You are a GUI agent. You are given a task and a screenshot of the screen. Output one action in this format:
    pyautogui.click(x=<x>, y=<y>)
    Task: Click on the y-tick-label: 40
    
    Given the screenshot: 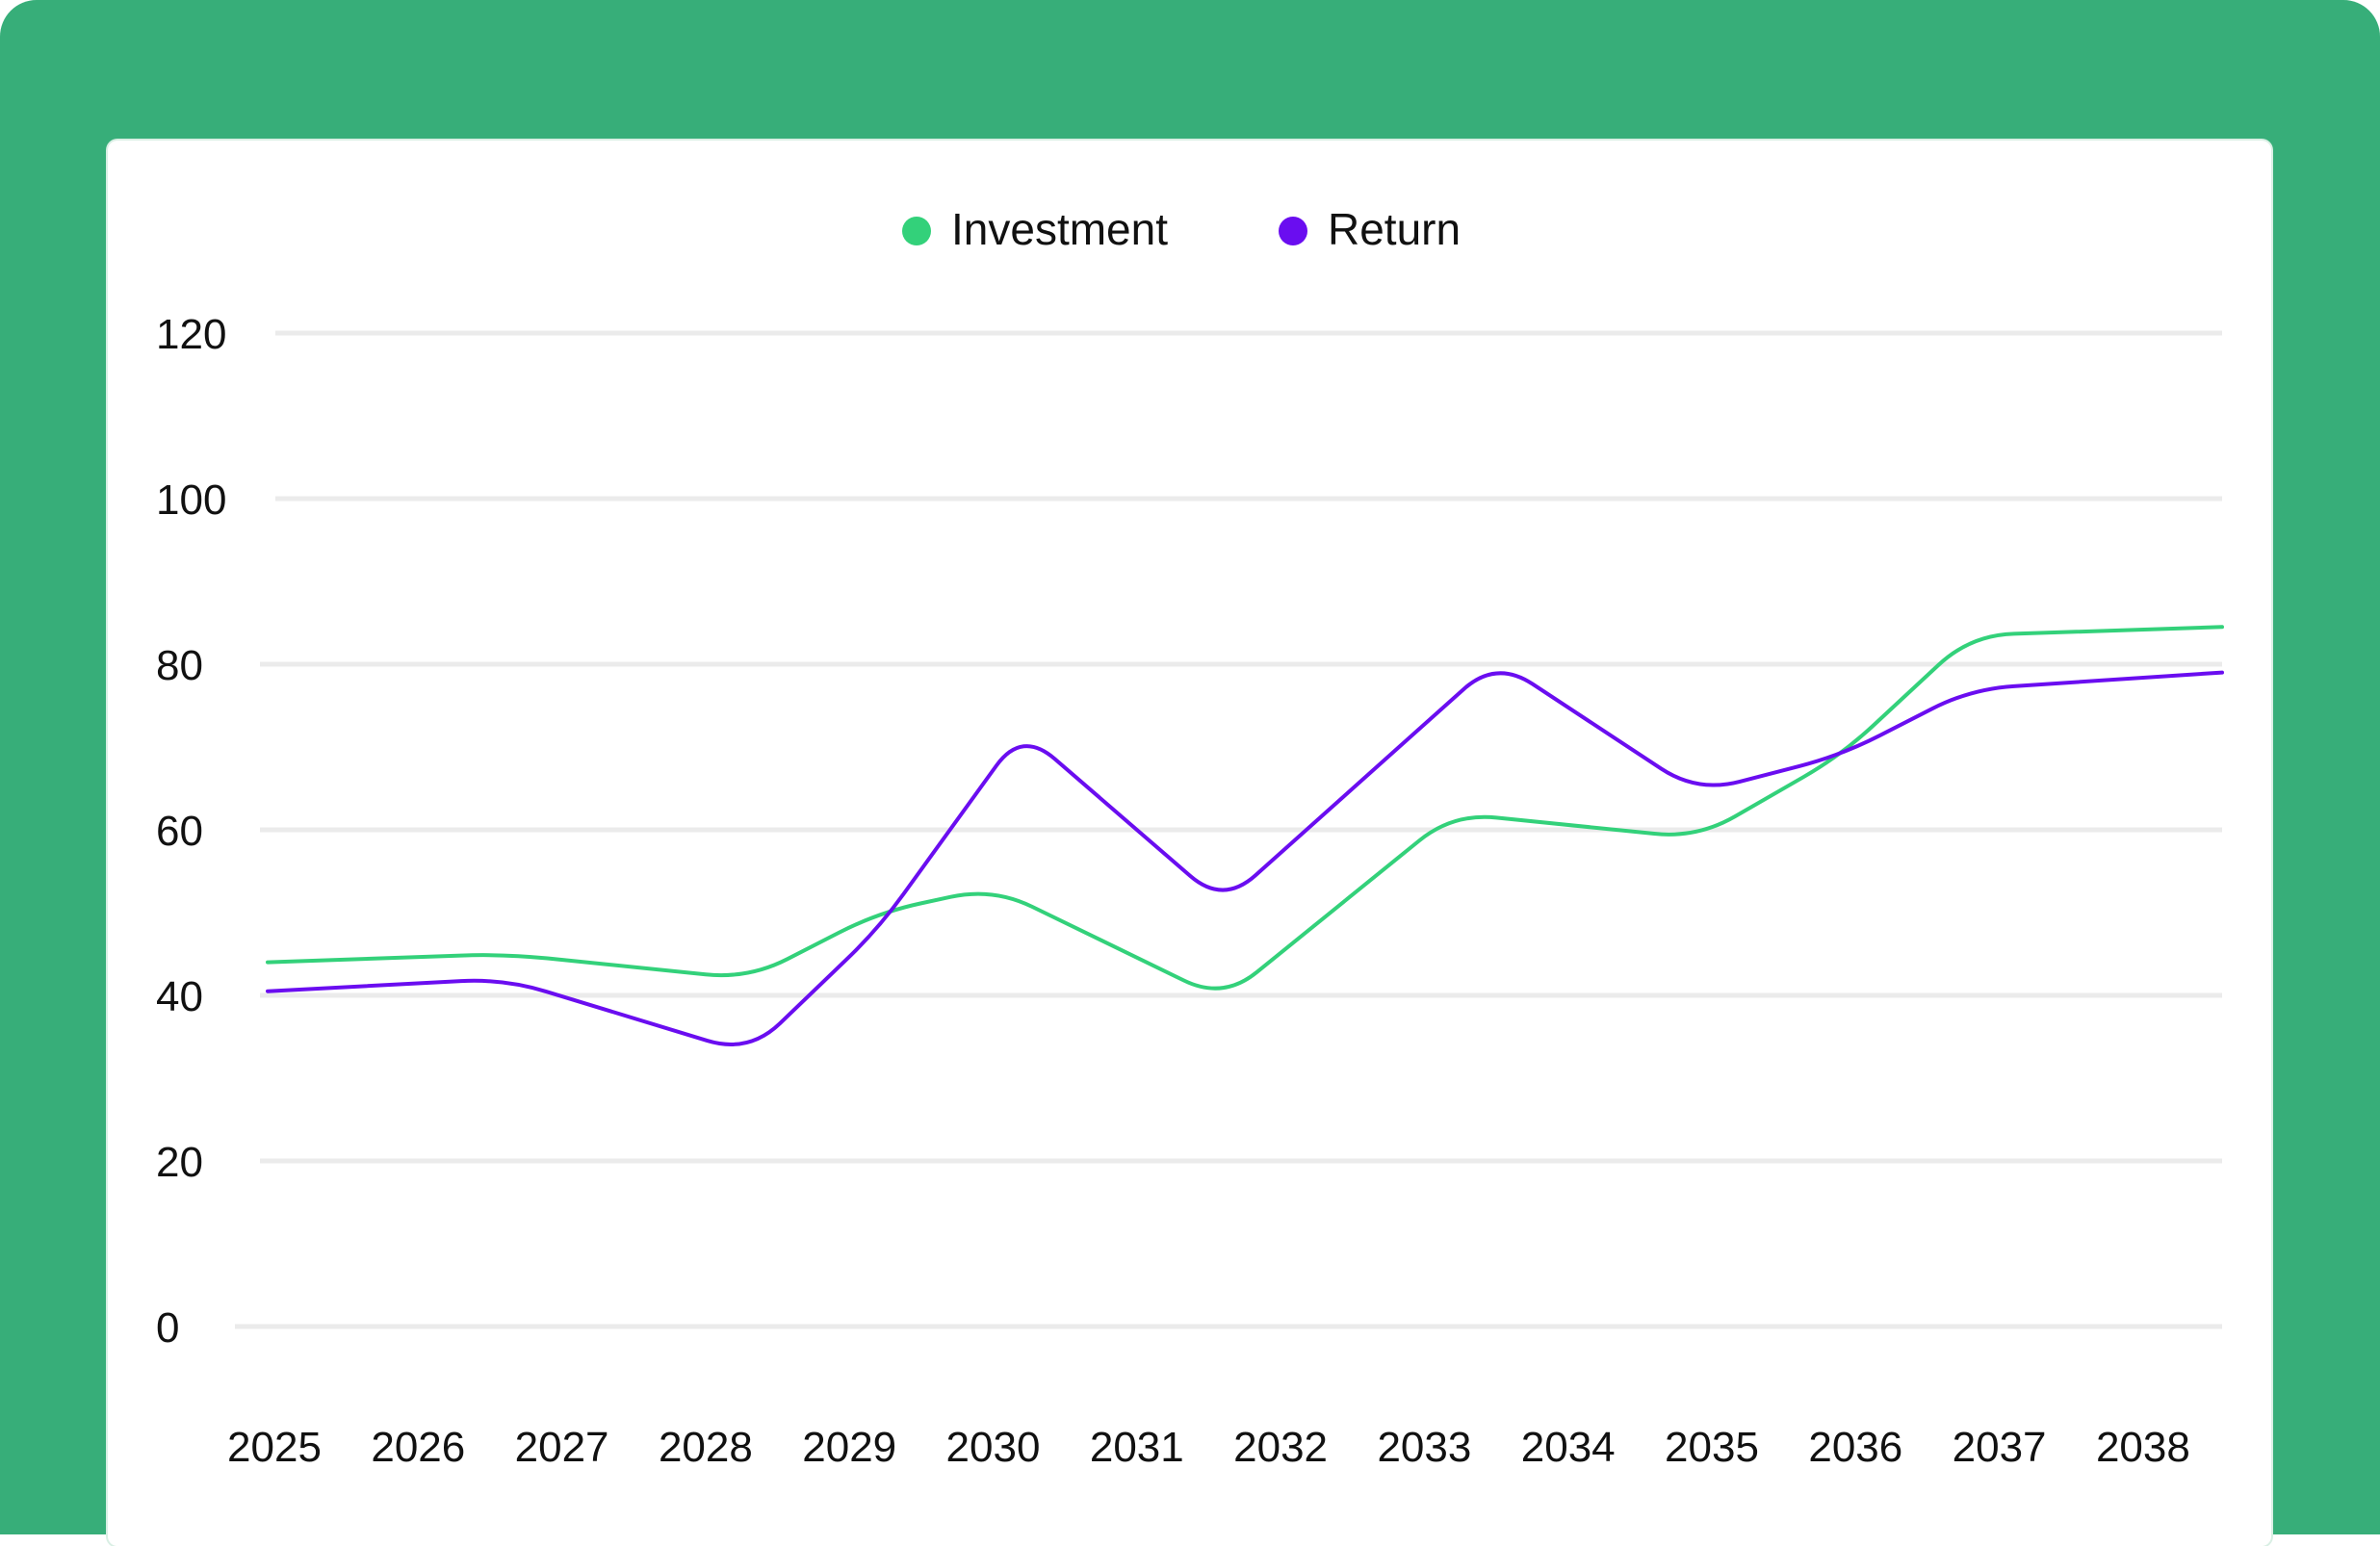 What is the action you would take?
    pyautogui.click(x=180, y=996)
    